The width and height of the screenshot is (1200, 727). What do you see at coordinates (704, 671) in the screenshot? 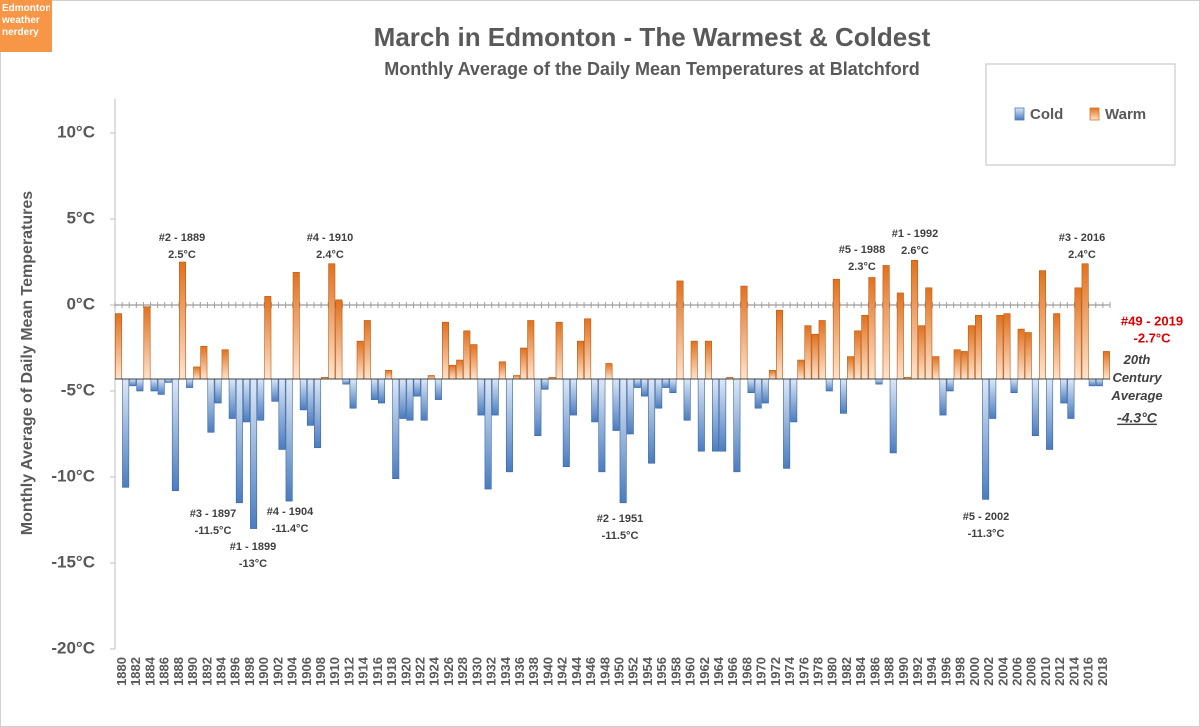
I see `x-tick-label: 1962` at bounding box center [704, 671].